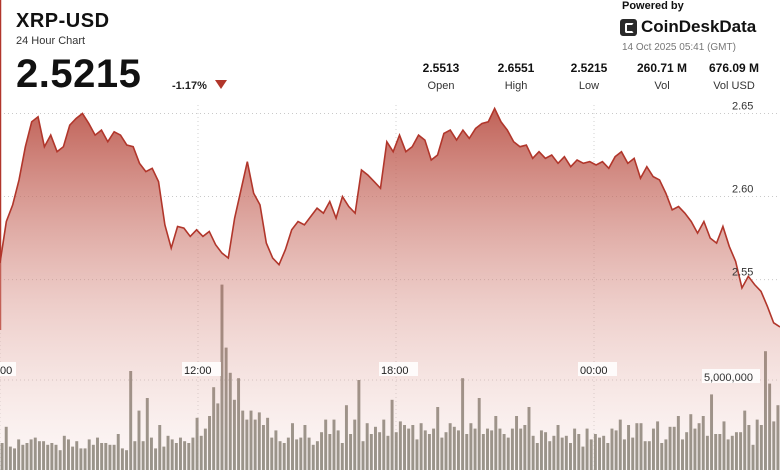  What do you see at coordinates (734, 68) in the screenshot?
I see `stat-value: 676.09 M` at bounding box center [734, 68].